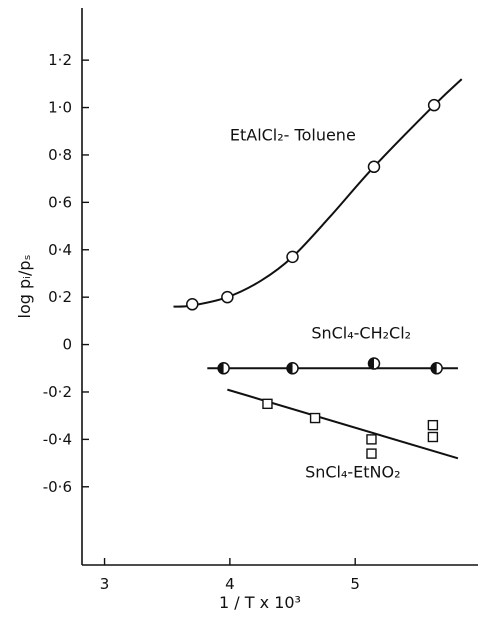  What do you see at coordinates (60, 60) in the screenshot?
I see `y-tick-label: 1·2` at bounding box center [60, 60].